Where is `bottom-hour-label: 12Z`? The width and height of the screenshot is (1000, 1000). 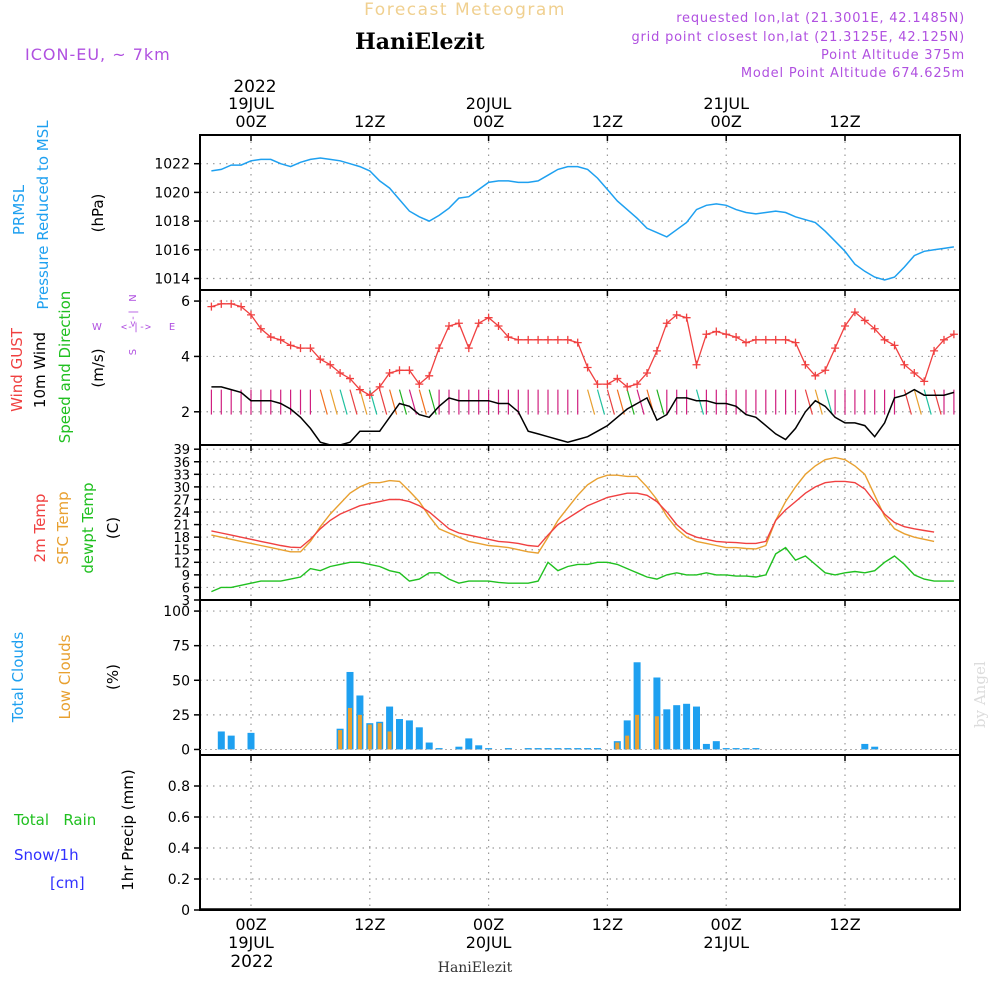 bottom-hour-label: 12Z is located at coordinates (369, 924).